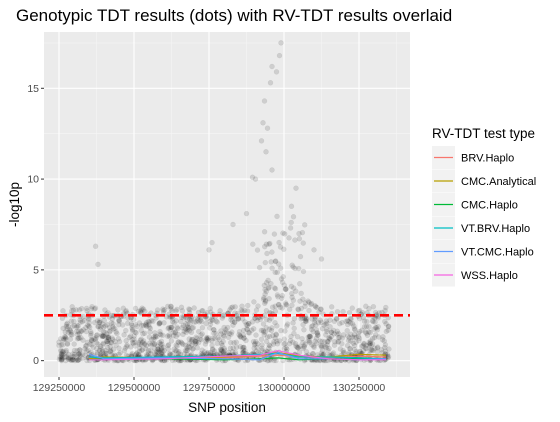 Image resolution: width=560 pixels, height=422 pixels. What do you see at coordinates (487, 159) in the screenshot?
I see `legend-label: BRV.Haplo` at bounding box center [487, 159].